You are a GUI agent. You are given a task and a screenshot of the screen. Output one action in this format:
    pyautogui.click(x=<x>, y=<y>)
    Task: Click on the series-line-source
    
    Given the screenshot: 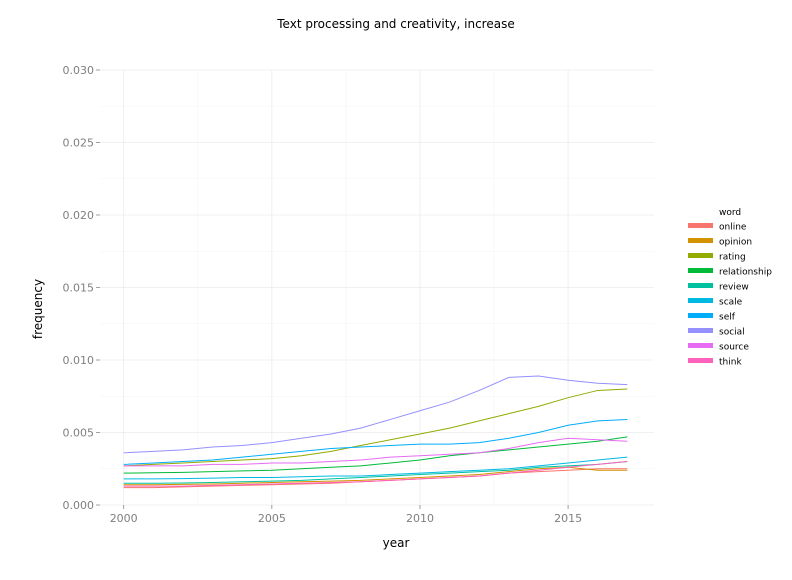 What is the action you would take?
    pyautogui.click(x=375, y=452)
    